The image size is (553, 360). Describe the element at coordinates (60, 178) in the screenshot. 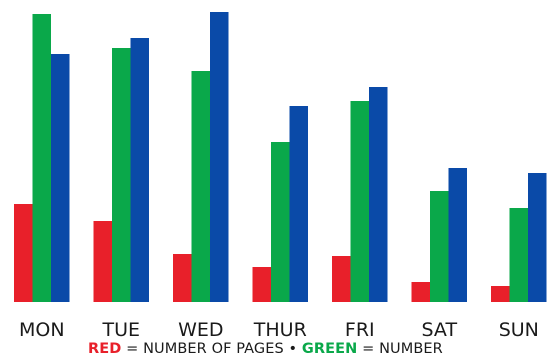

I see `bar-blue-mon` at that location.